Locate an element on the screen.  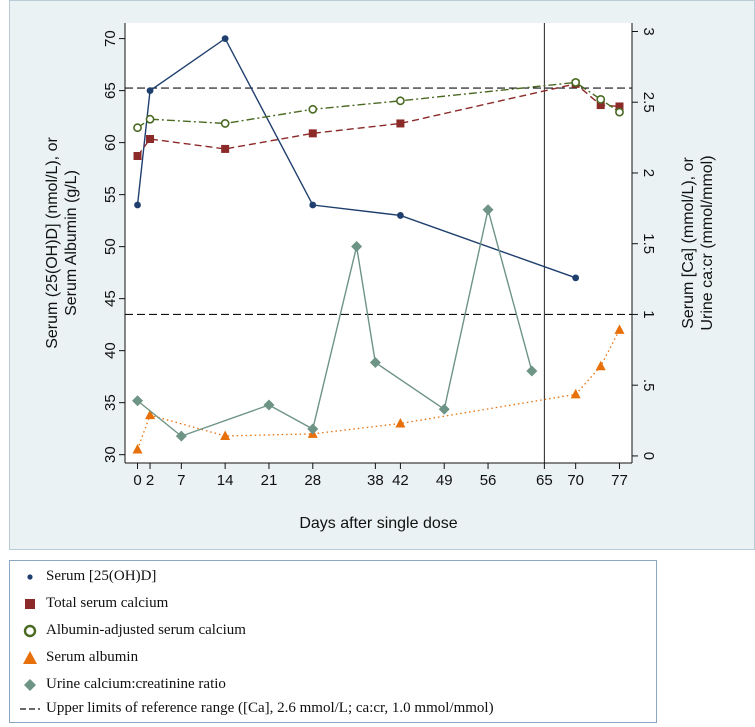
y-left-tick-label: 65 is located at coordinates (110, 90).